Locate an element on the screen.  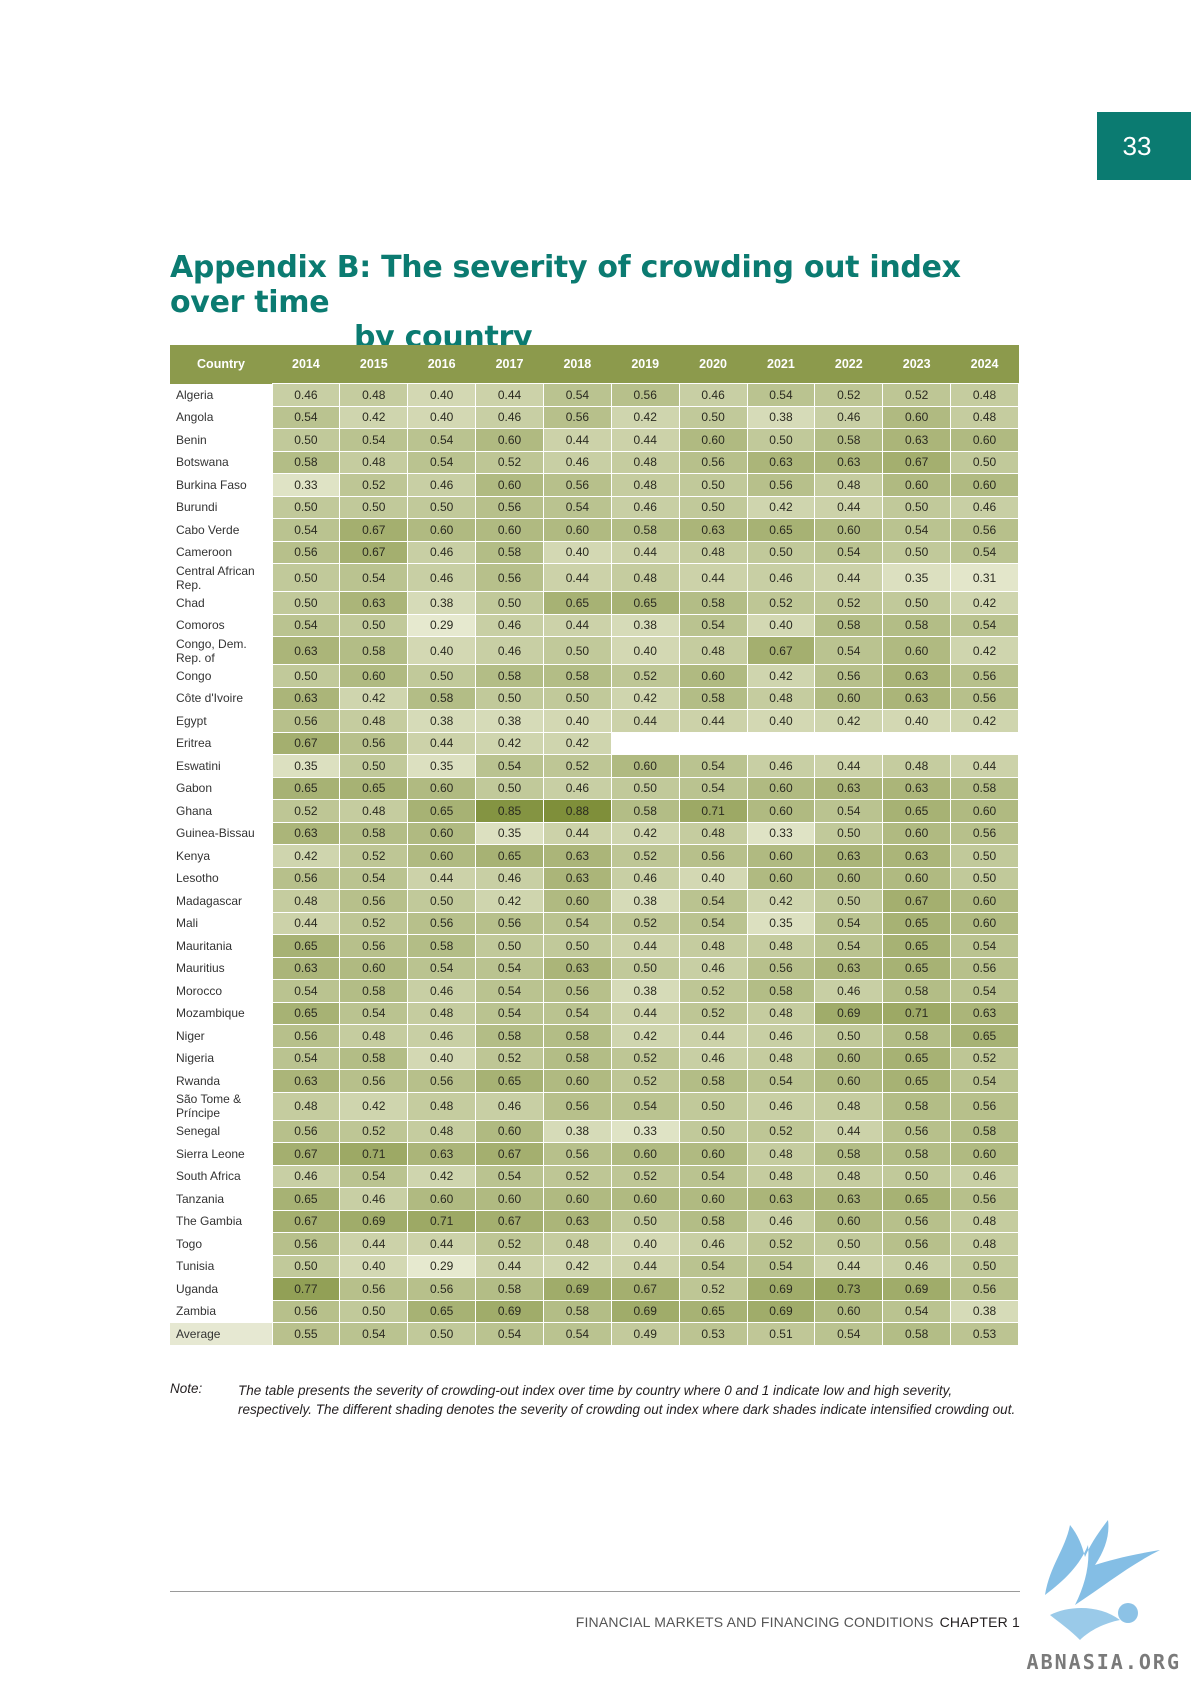
index-value-cell: 0.53 is located at coordinates (713, 1334).